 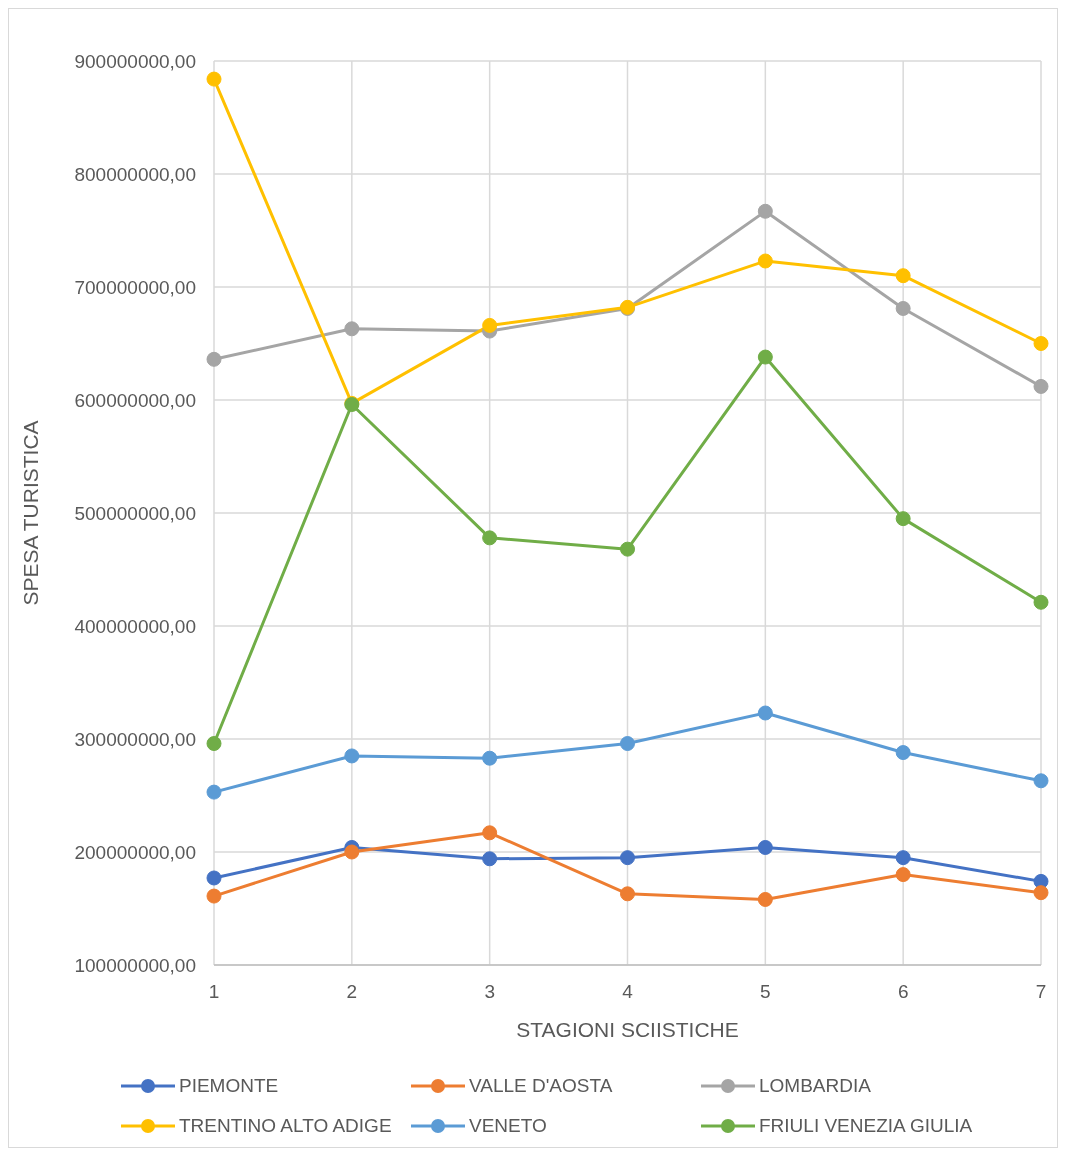 I want to click on y-tick-label: 200000000,00, so click(x=135, y=852).